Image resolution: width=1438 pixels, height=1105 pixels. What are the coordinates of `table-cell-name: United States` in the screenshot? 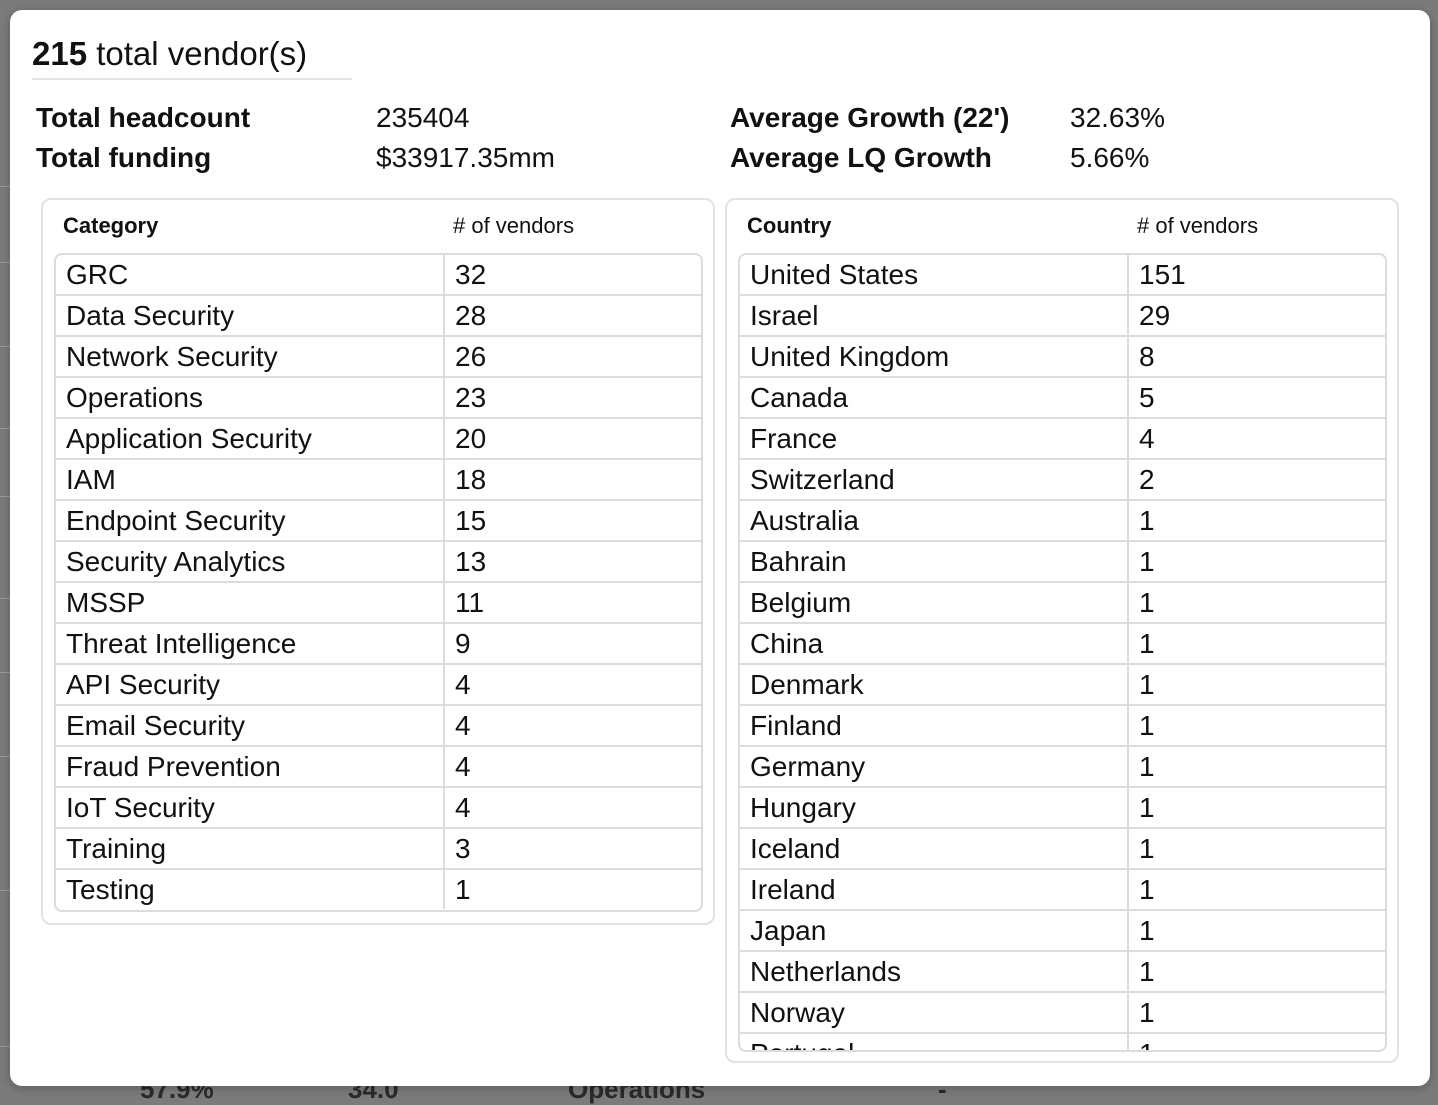 It's located at (934, 274).